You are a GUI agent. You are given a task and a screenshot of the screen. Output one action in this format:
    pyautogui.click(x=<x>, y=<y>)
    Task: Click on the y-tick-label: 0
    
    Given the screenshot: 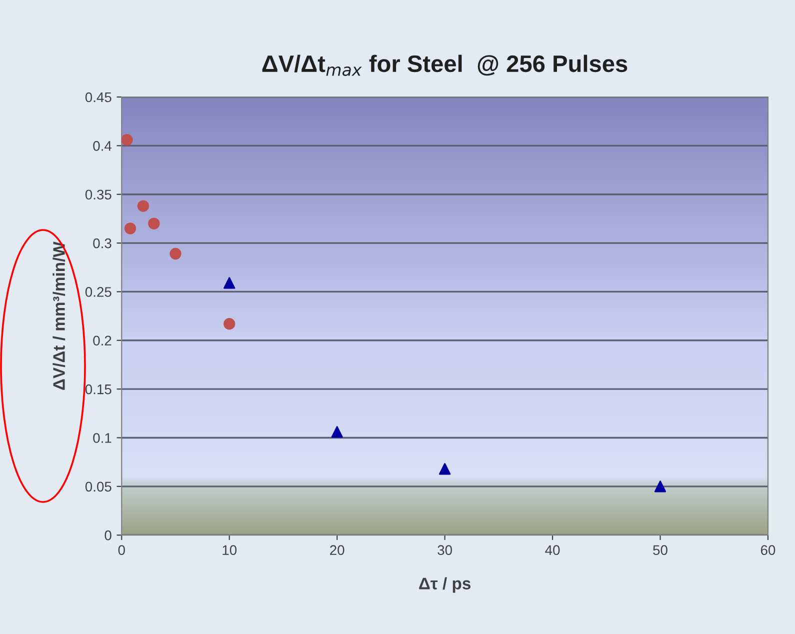 What is the action you would take?
    pyautogui.click(x=108, y=535)
    